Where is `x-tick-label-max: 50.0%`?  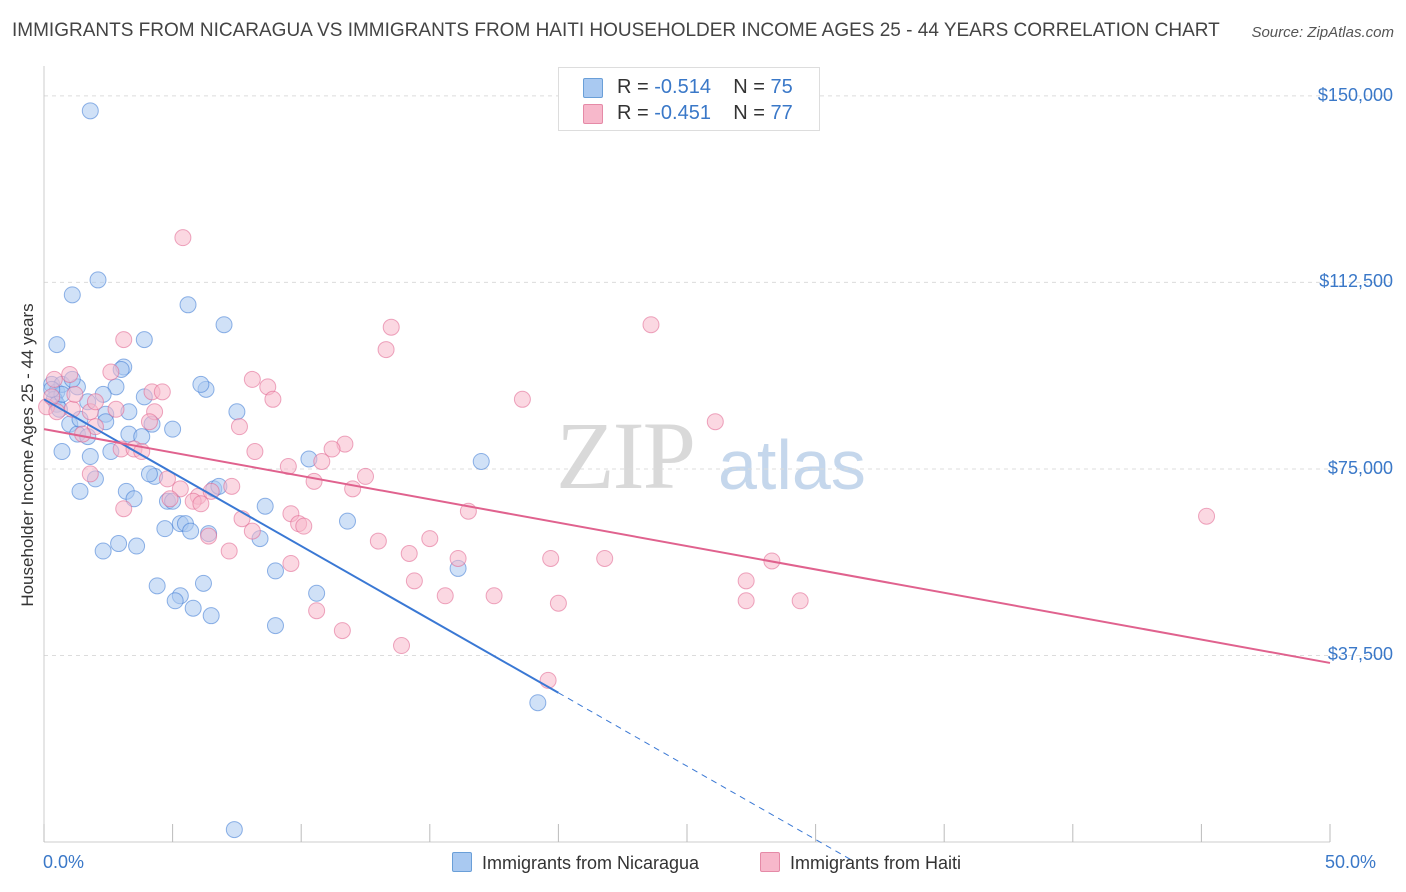 x-tick-label-max: 50.0% is located at coordinates (1351, 862).